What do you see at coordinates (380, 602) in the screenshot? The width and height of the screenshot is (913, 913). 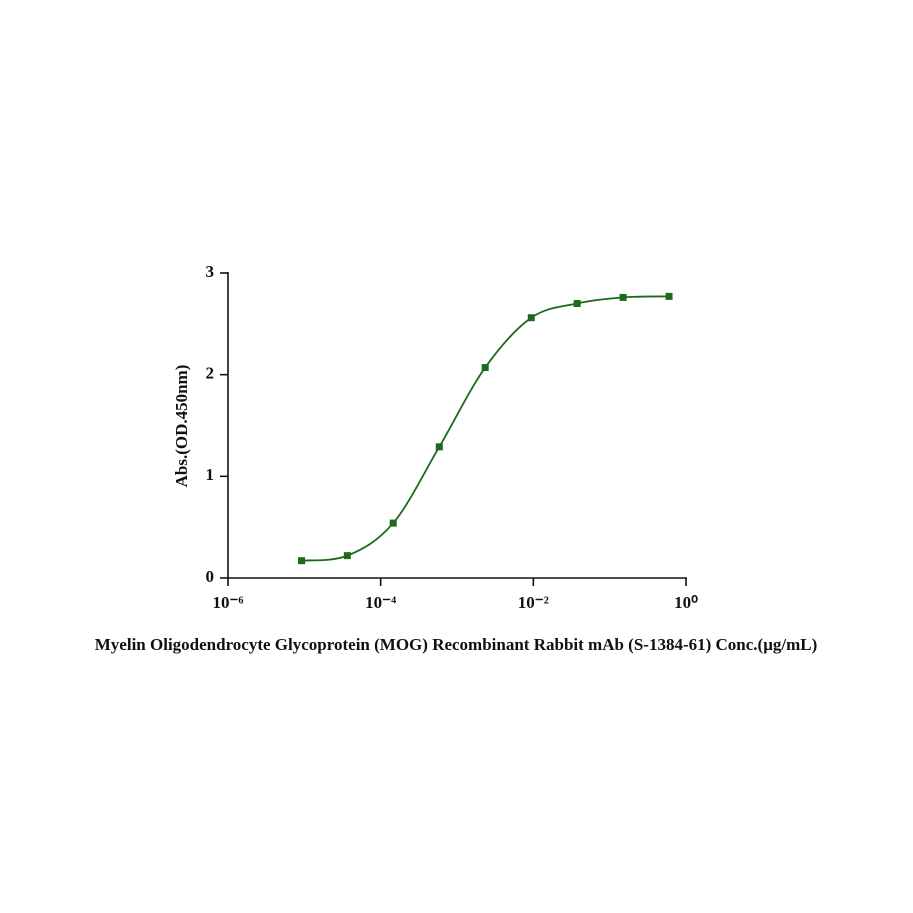 I see `x-tick-label: 10⁻⁴` at bounding box center [380, 602].